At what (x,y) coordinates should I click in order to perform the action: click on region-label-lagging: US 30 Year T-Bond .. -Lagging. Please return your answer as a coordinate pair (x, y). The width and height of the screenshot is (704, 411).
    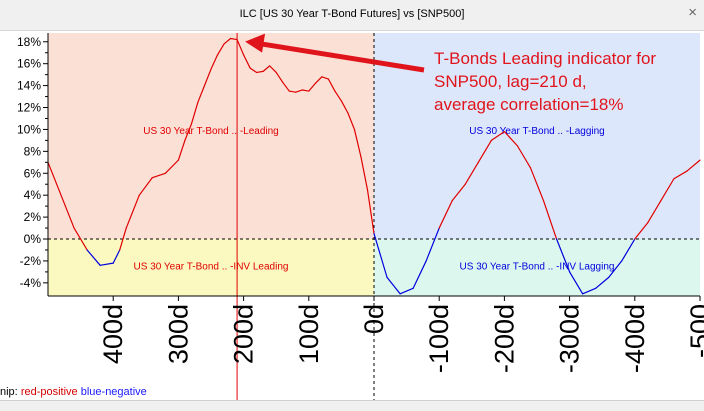
    Looking at the image, I should click on (536, 131).